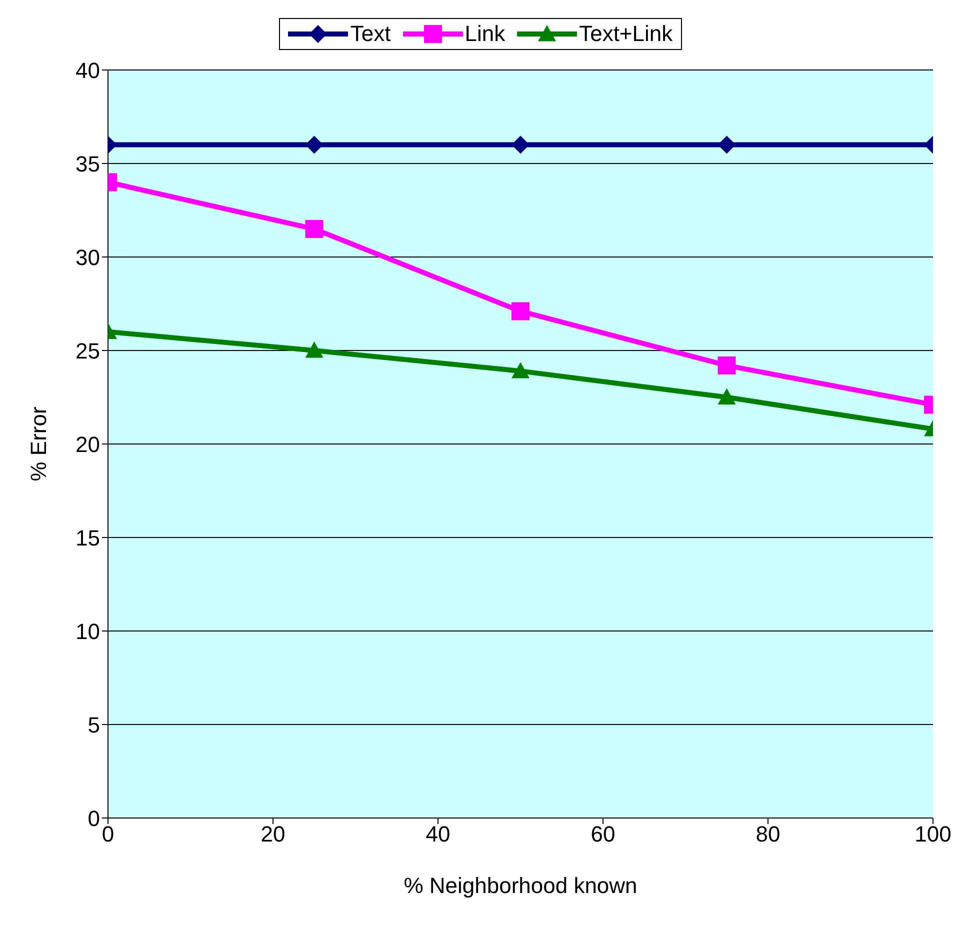 The image size is (970, 933). What do you see at coordinates (88, 70) in the screenshot?
I see `y-tick-label: 40` at bounding box center [88, 70].